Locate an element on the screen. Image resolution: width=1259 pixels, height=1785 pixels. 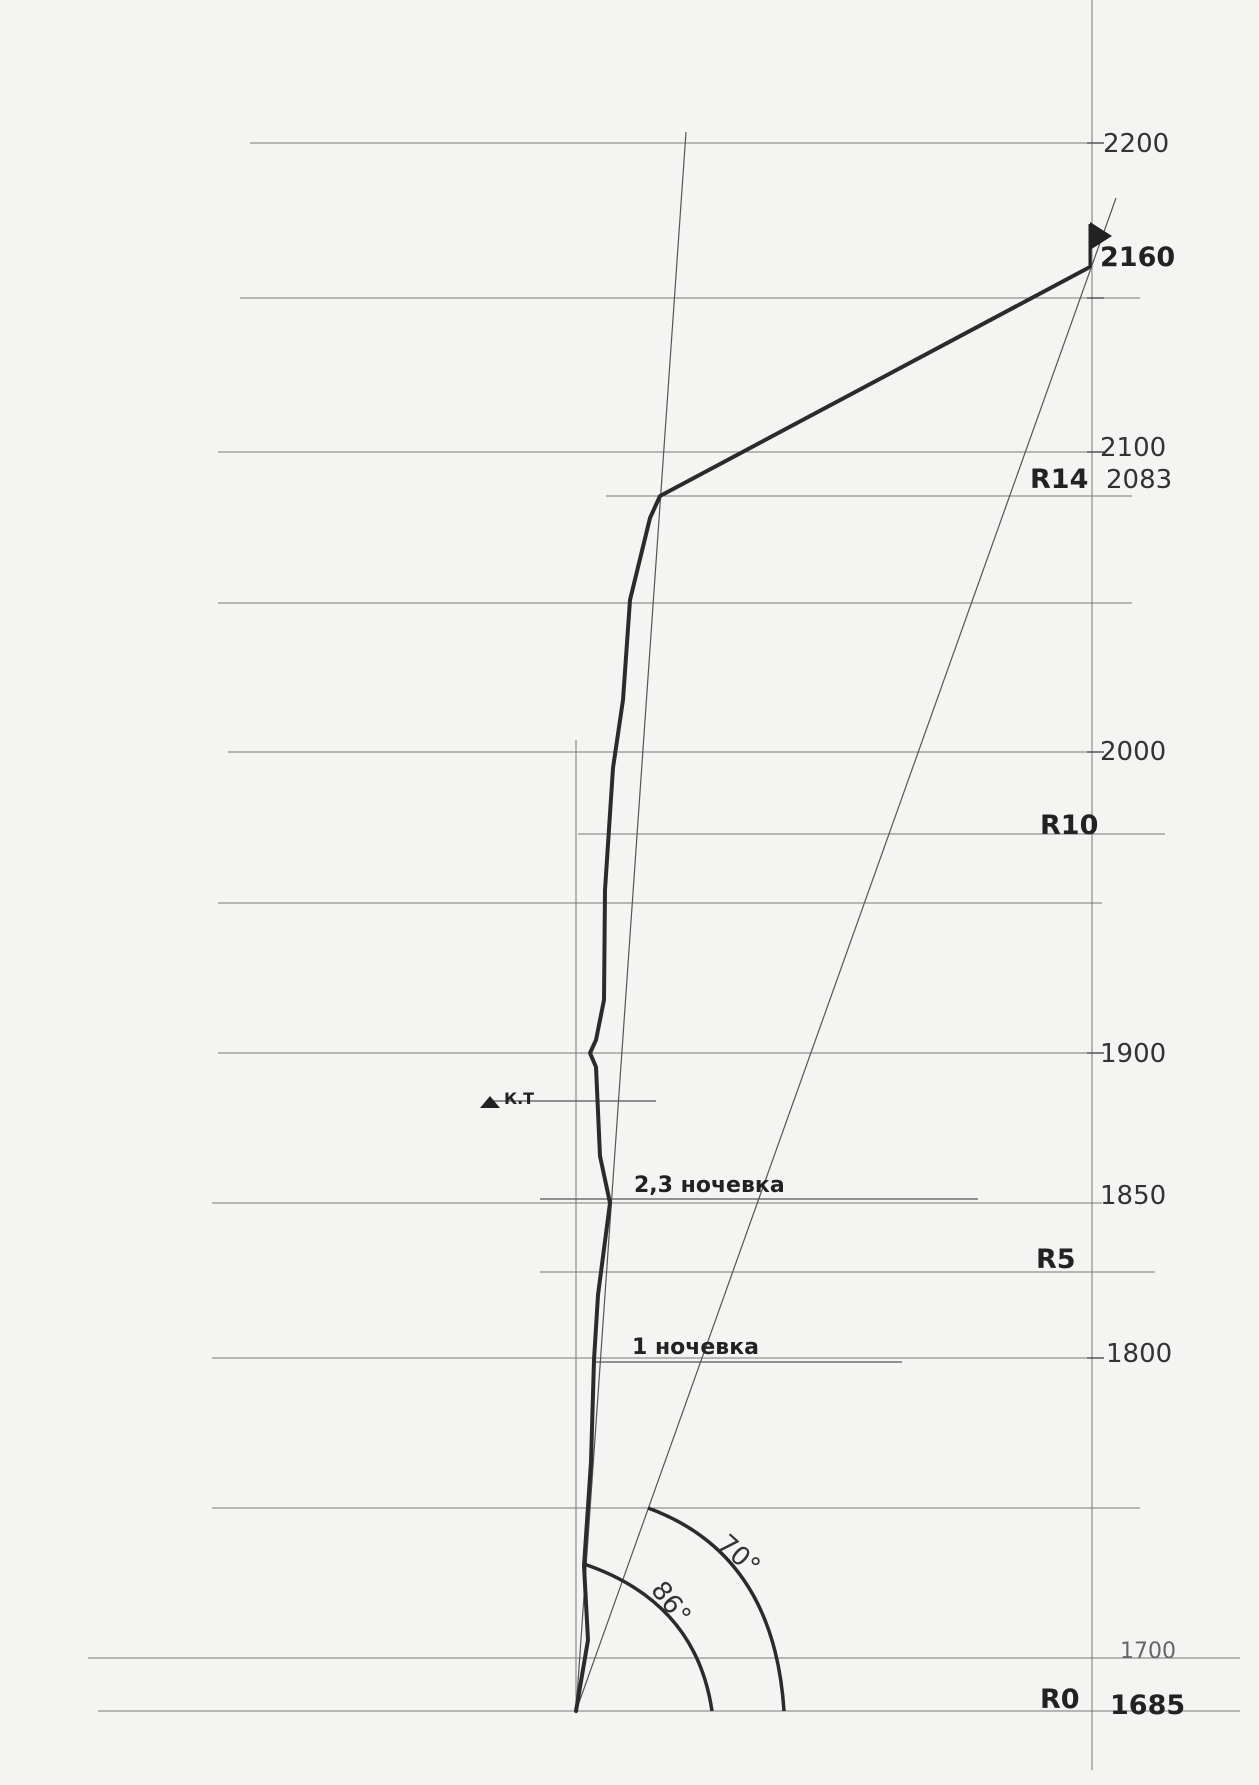
elevation-label-2000: 2000 is located at coordinates (1133, 752).